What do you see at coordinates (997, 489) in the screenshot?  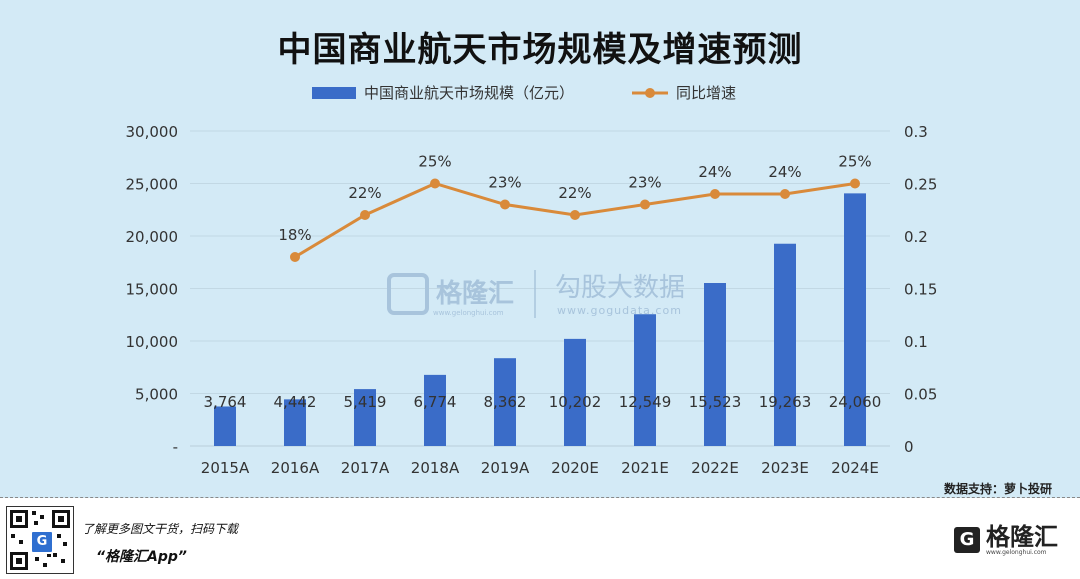 I see `source-note: 数据支持：萝卜投研` at bounding box center [997, 489].